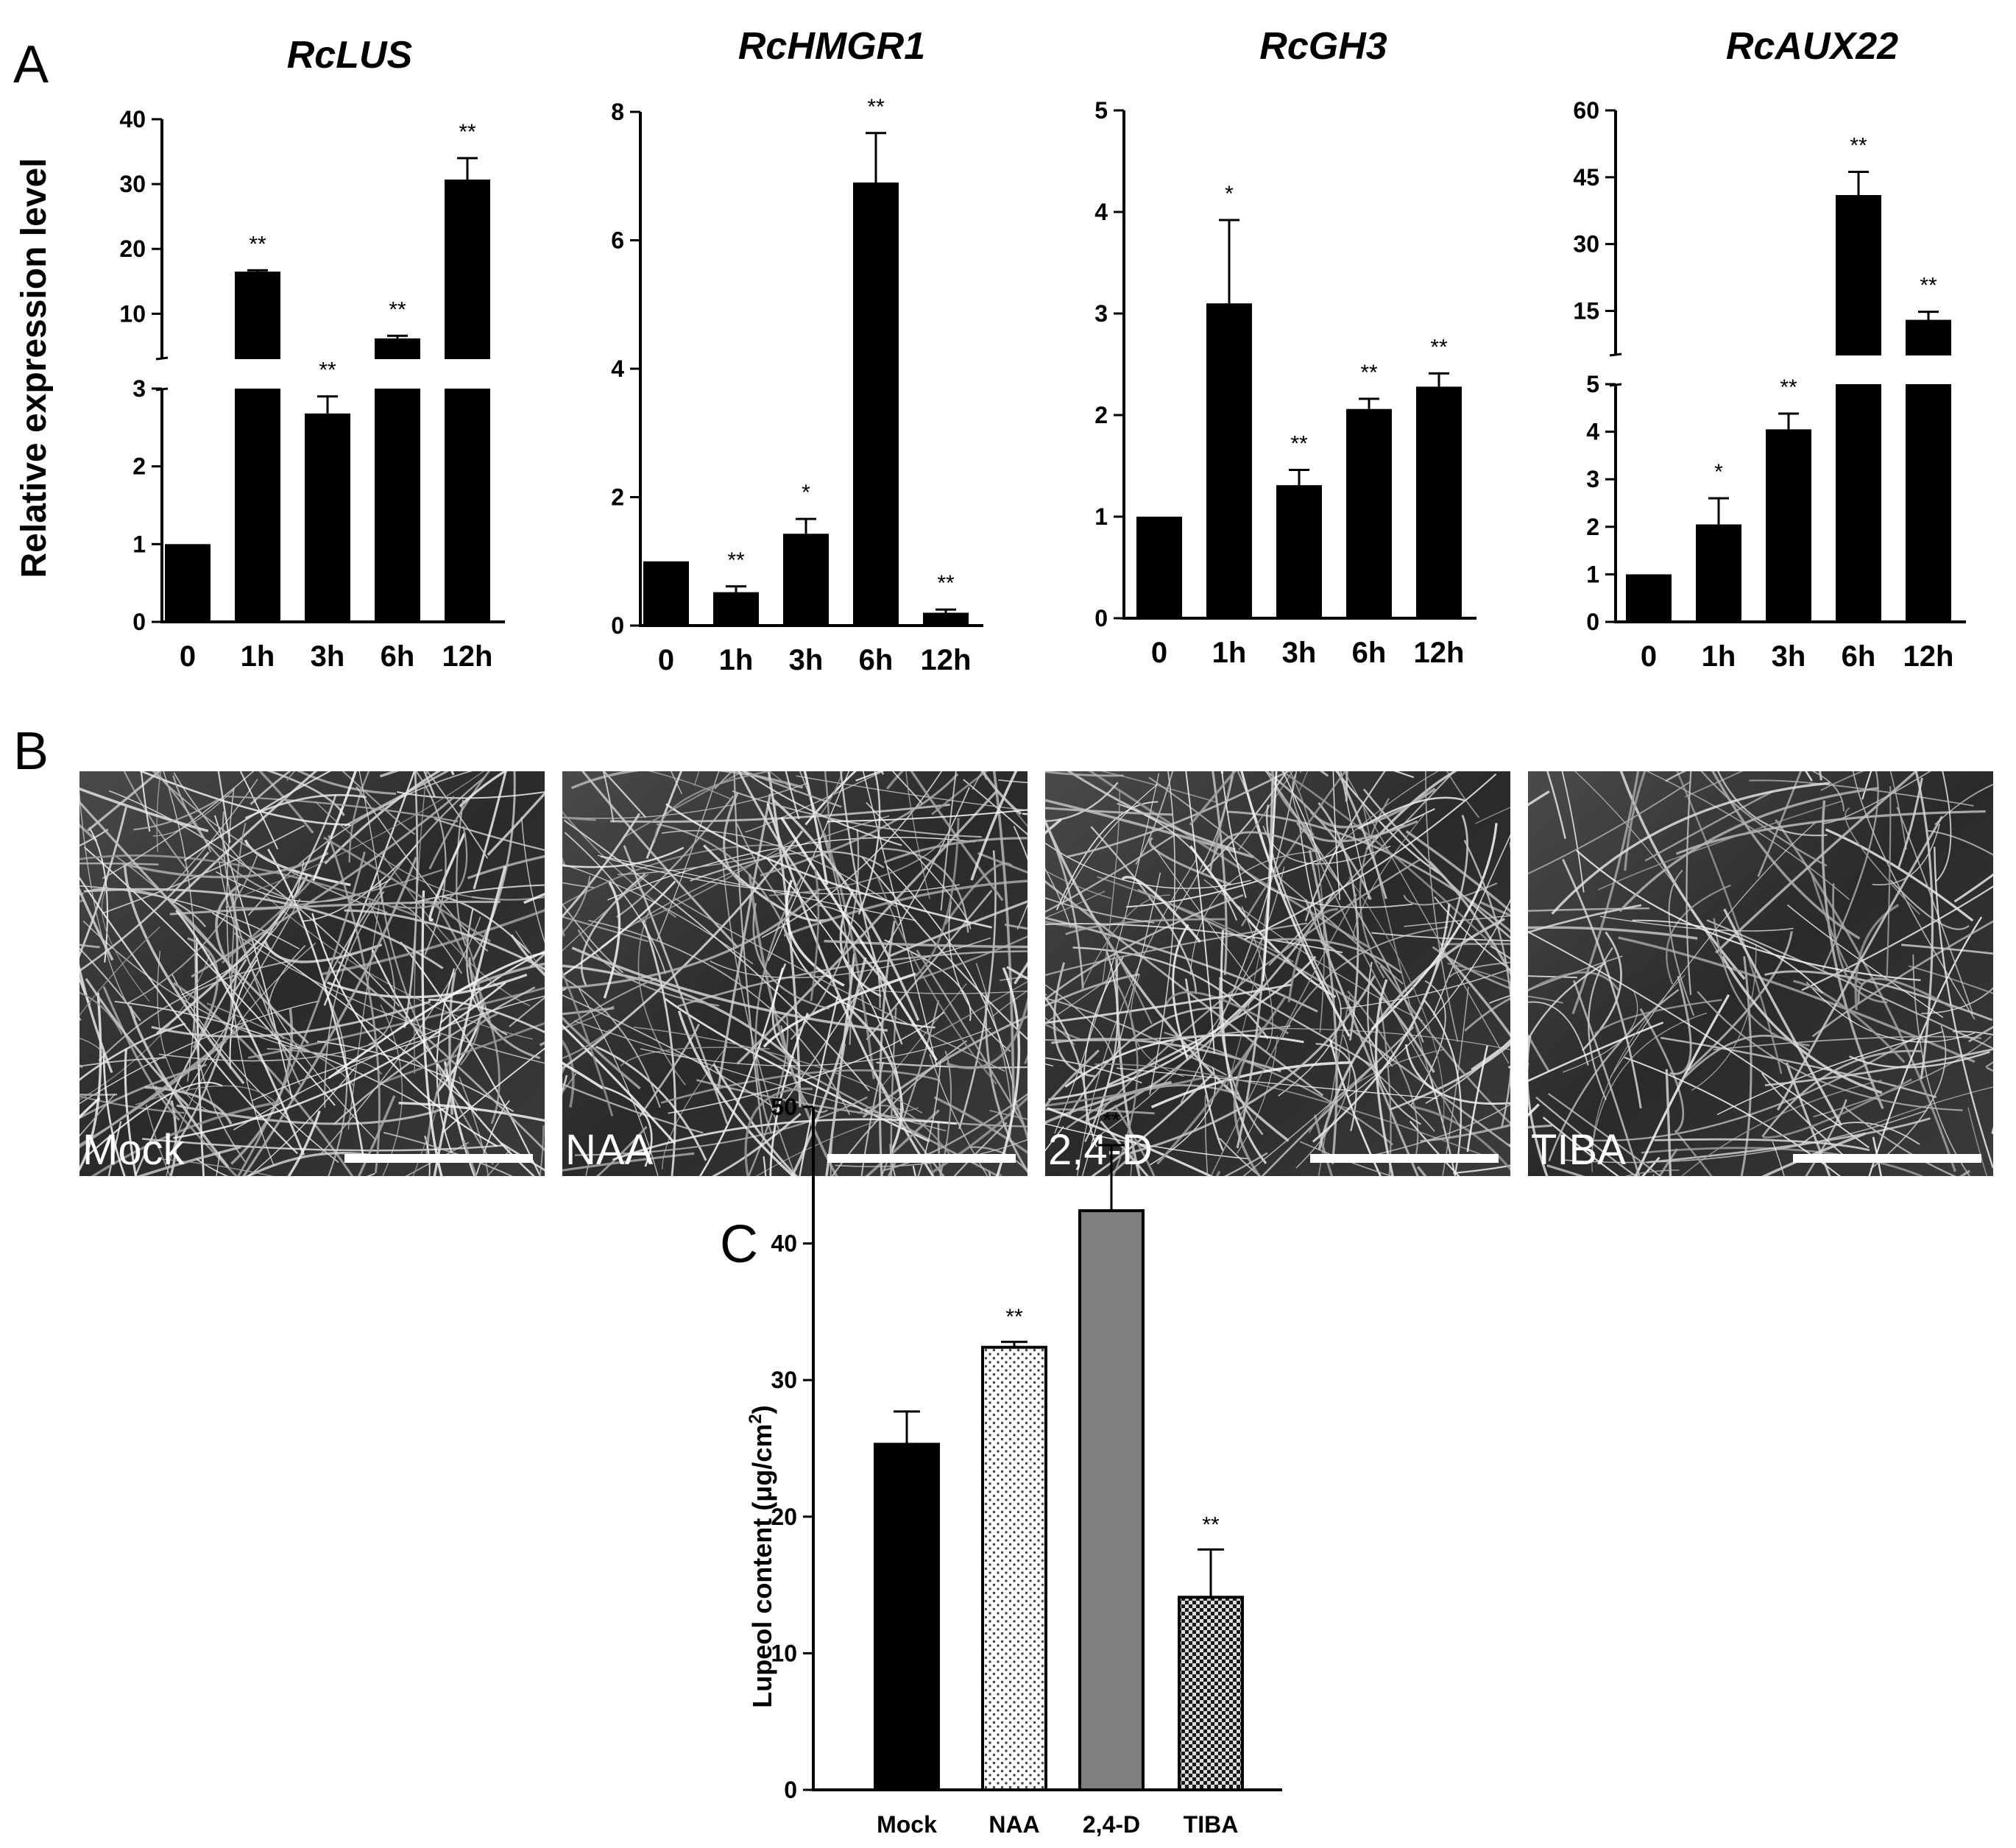 This screenshot has width=2016, height=1848. Describe the element at coordinates (31, 64) in the screenshot. I see `panel-letter-a: A` at that location.